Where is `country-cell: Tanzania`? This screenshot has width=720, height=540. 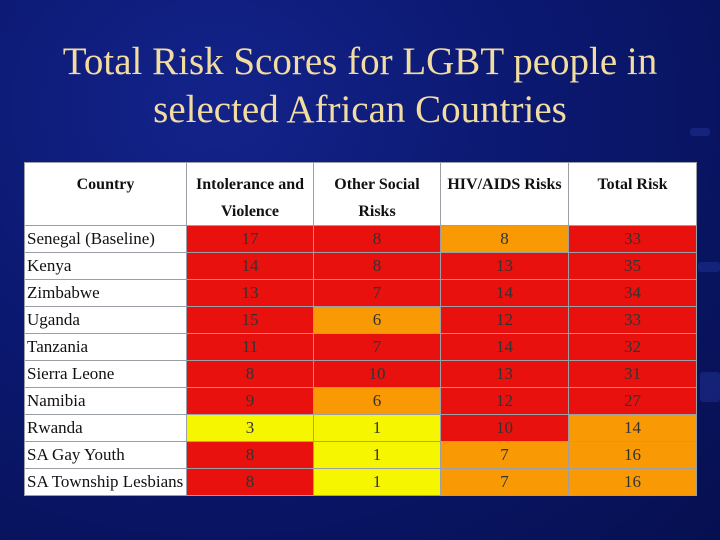 country-cell: Tanzania is located at coordinates (105, 347).